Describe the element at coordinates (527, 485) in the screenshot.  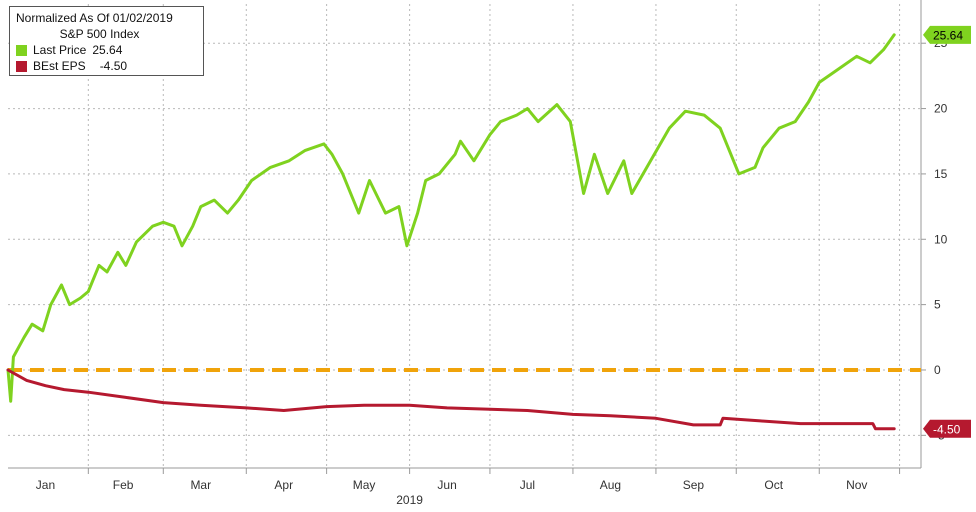
I see `x-tick-label: Jul` at that location.